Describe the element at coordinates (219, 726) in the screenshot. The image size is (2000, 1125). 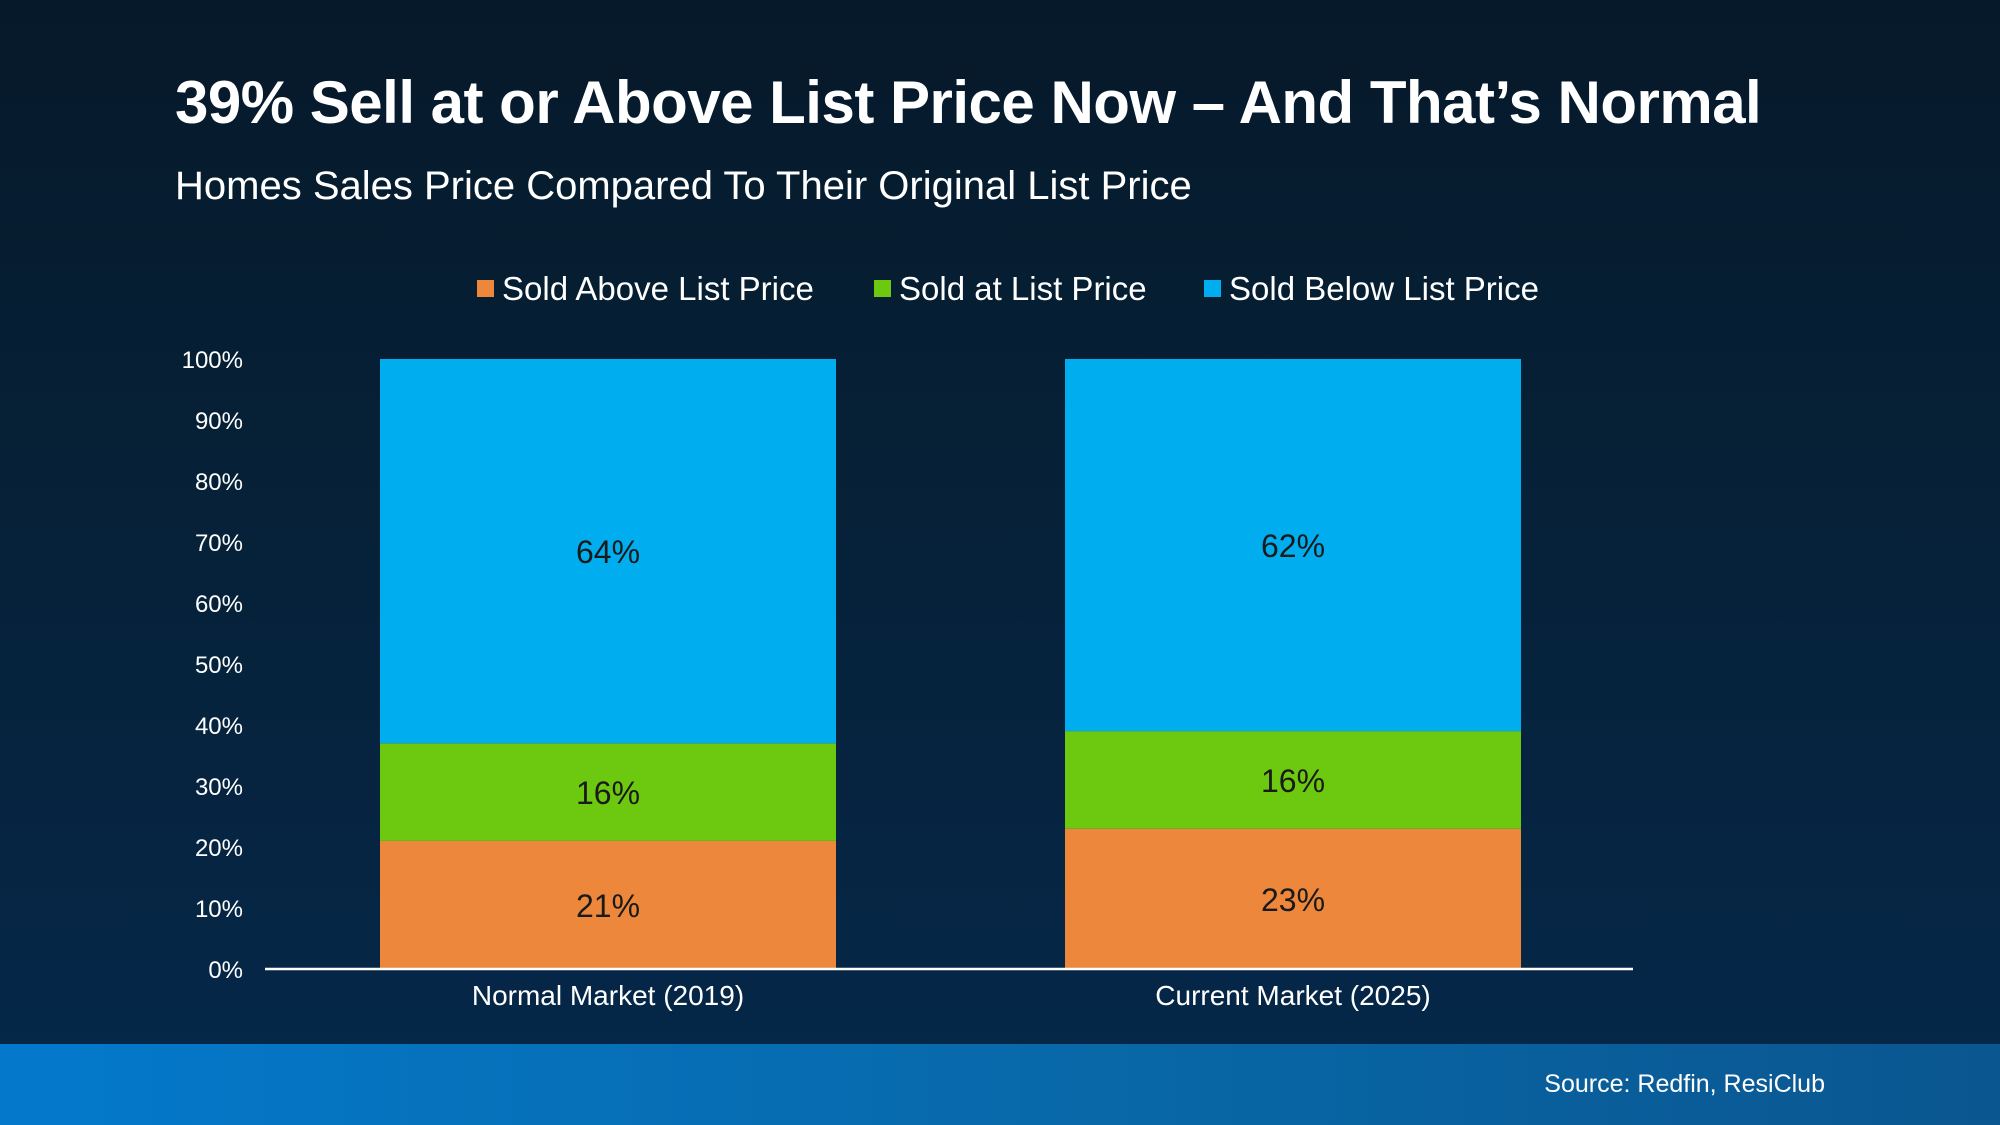
I see `y-tick-label: 40%` at that location.